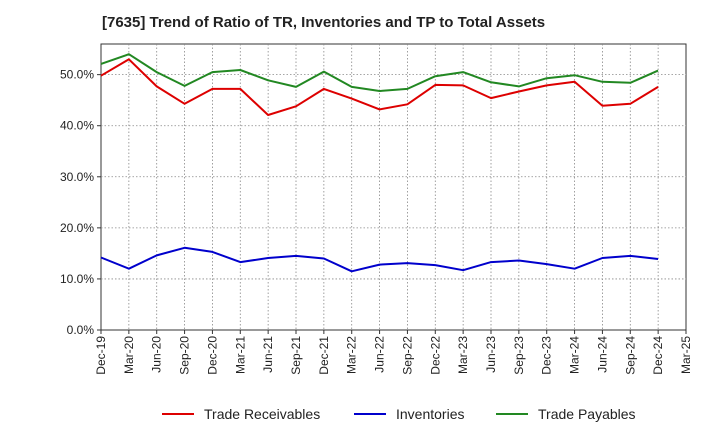  What do you see at coordinates (157, 354) in the screenshot?
I see `x-tick-label: Jun-20` at bounding box center [157, 354].